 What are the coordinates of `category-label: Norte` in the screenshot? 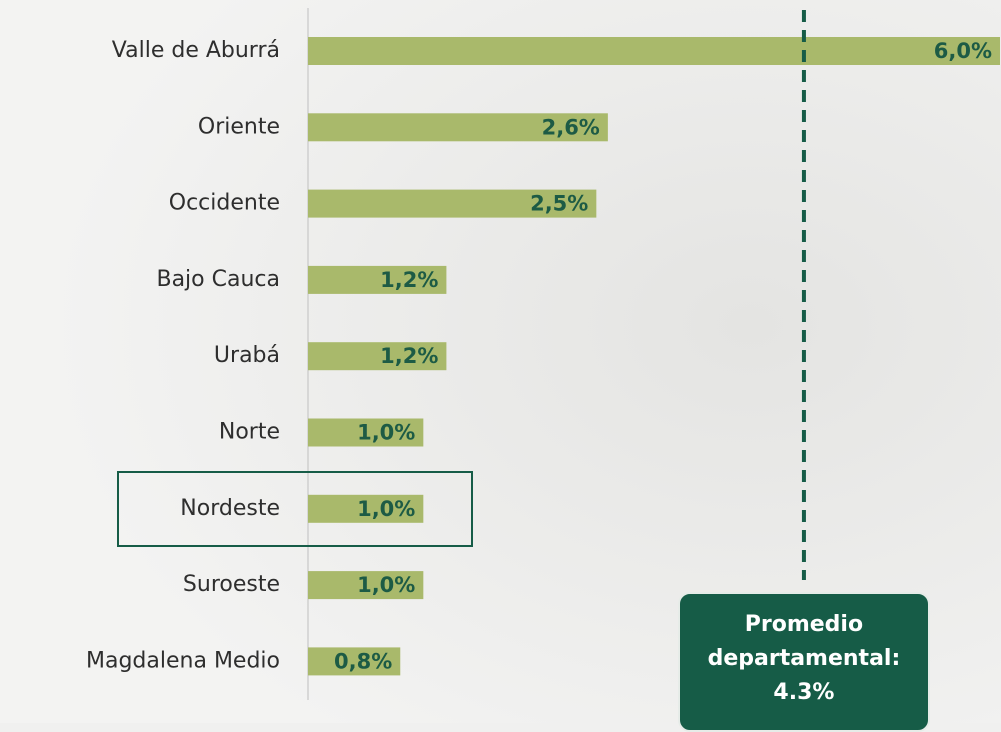 It's located at (249, 432).